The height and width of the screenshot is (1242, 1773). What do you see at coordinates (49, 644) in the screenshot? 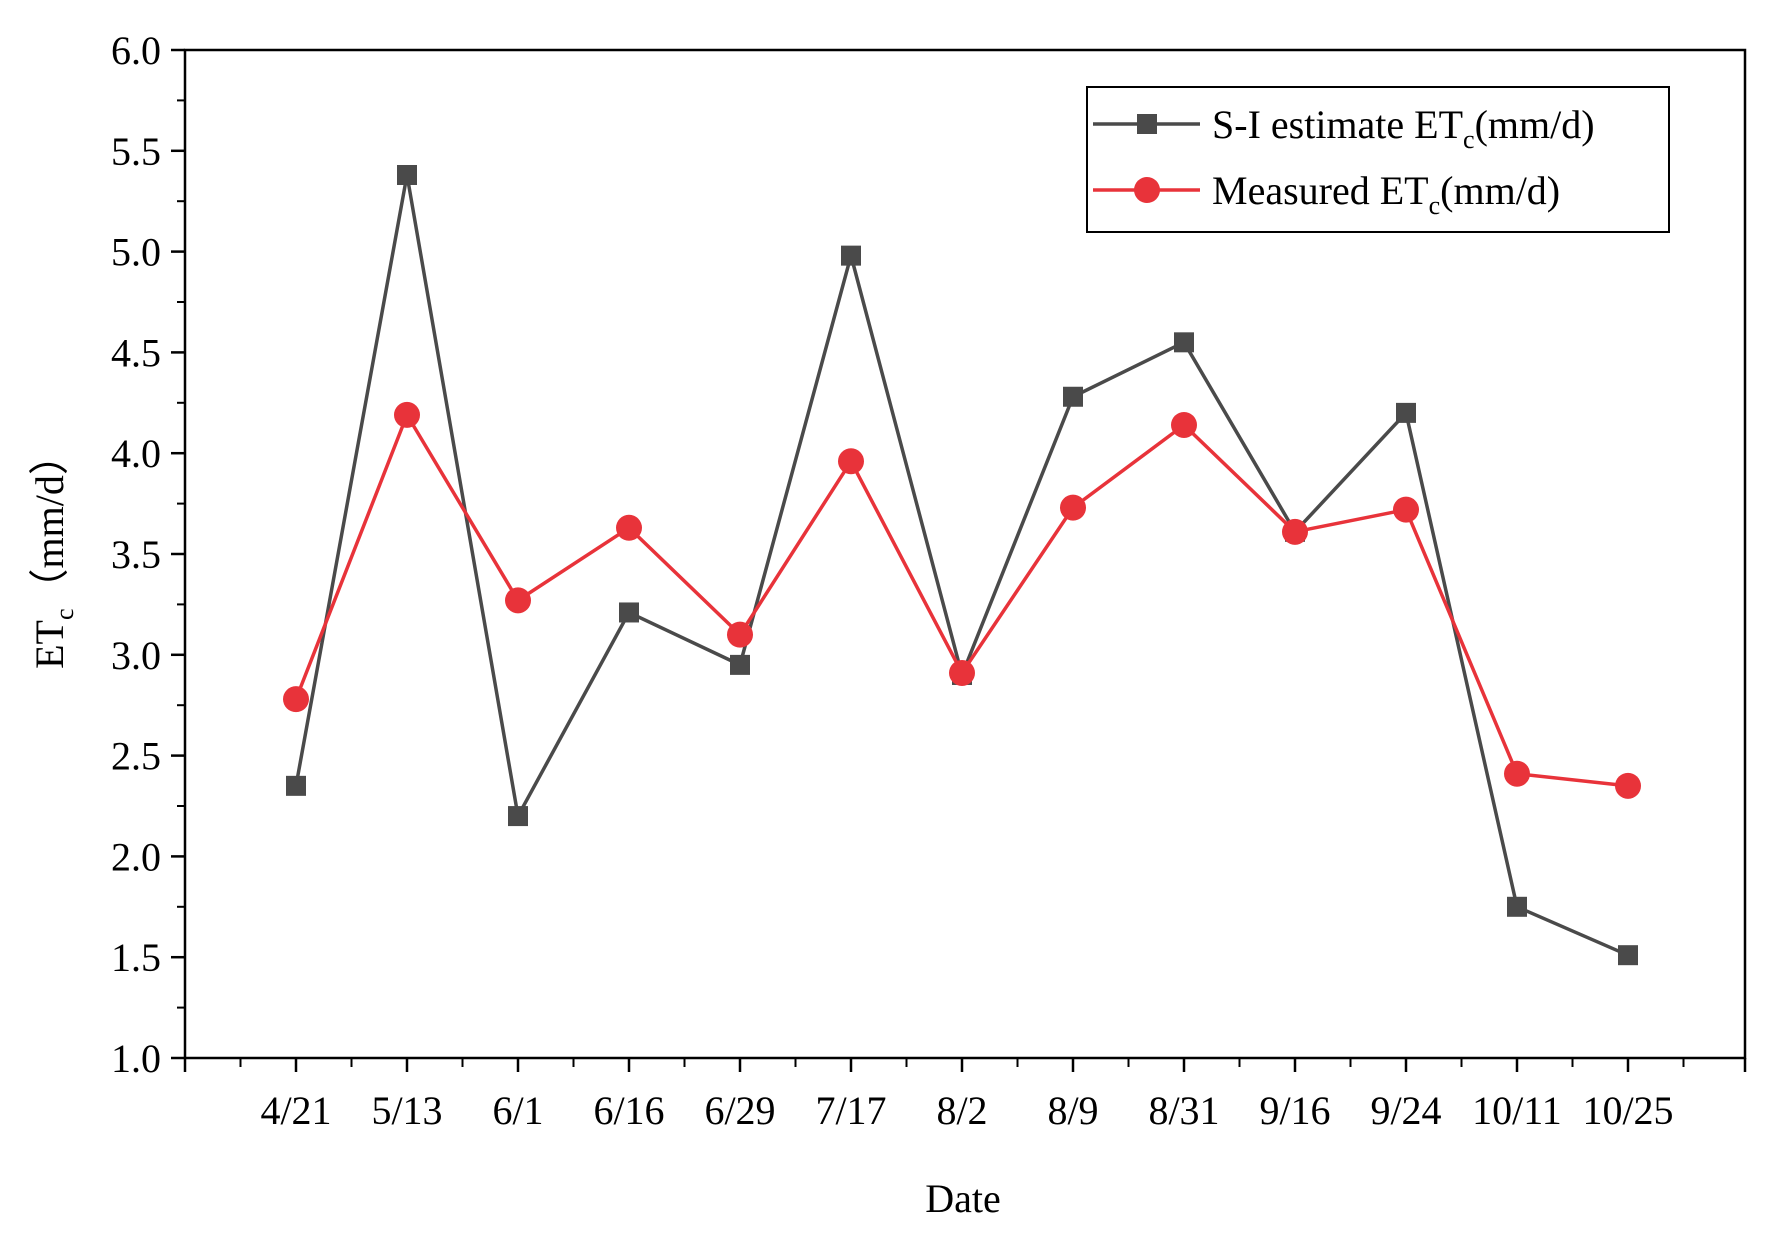
I see `y-axis-title-main: ET` at bounding box center [49, 644].